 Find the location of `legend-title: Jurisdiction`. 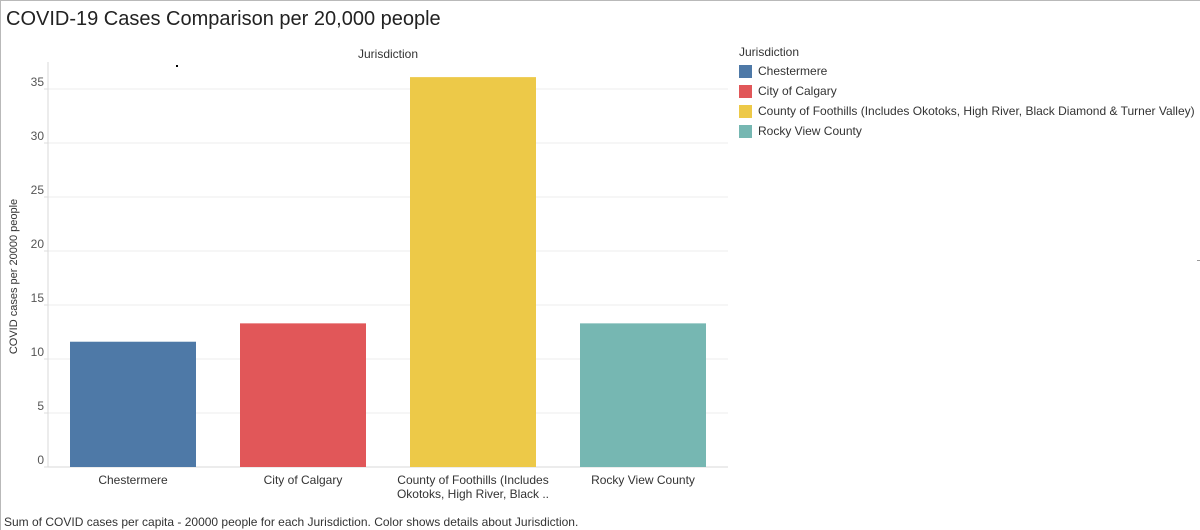

legend-title: Jurisdiction is located at coordinates (769, 52).